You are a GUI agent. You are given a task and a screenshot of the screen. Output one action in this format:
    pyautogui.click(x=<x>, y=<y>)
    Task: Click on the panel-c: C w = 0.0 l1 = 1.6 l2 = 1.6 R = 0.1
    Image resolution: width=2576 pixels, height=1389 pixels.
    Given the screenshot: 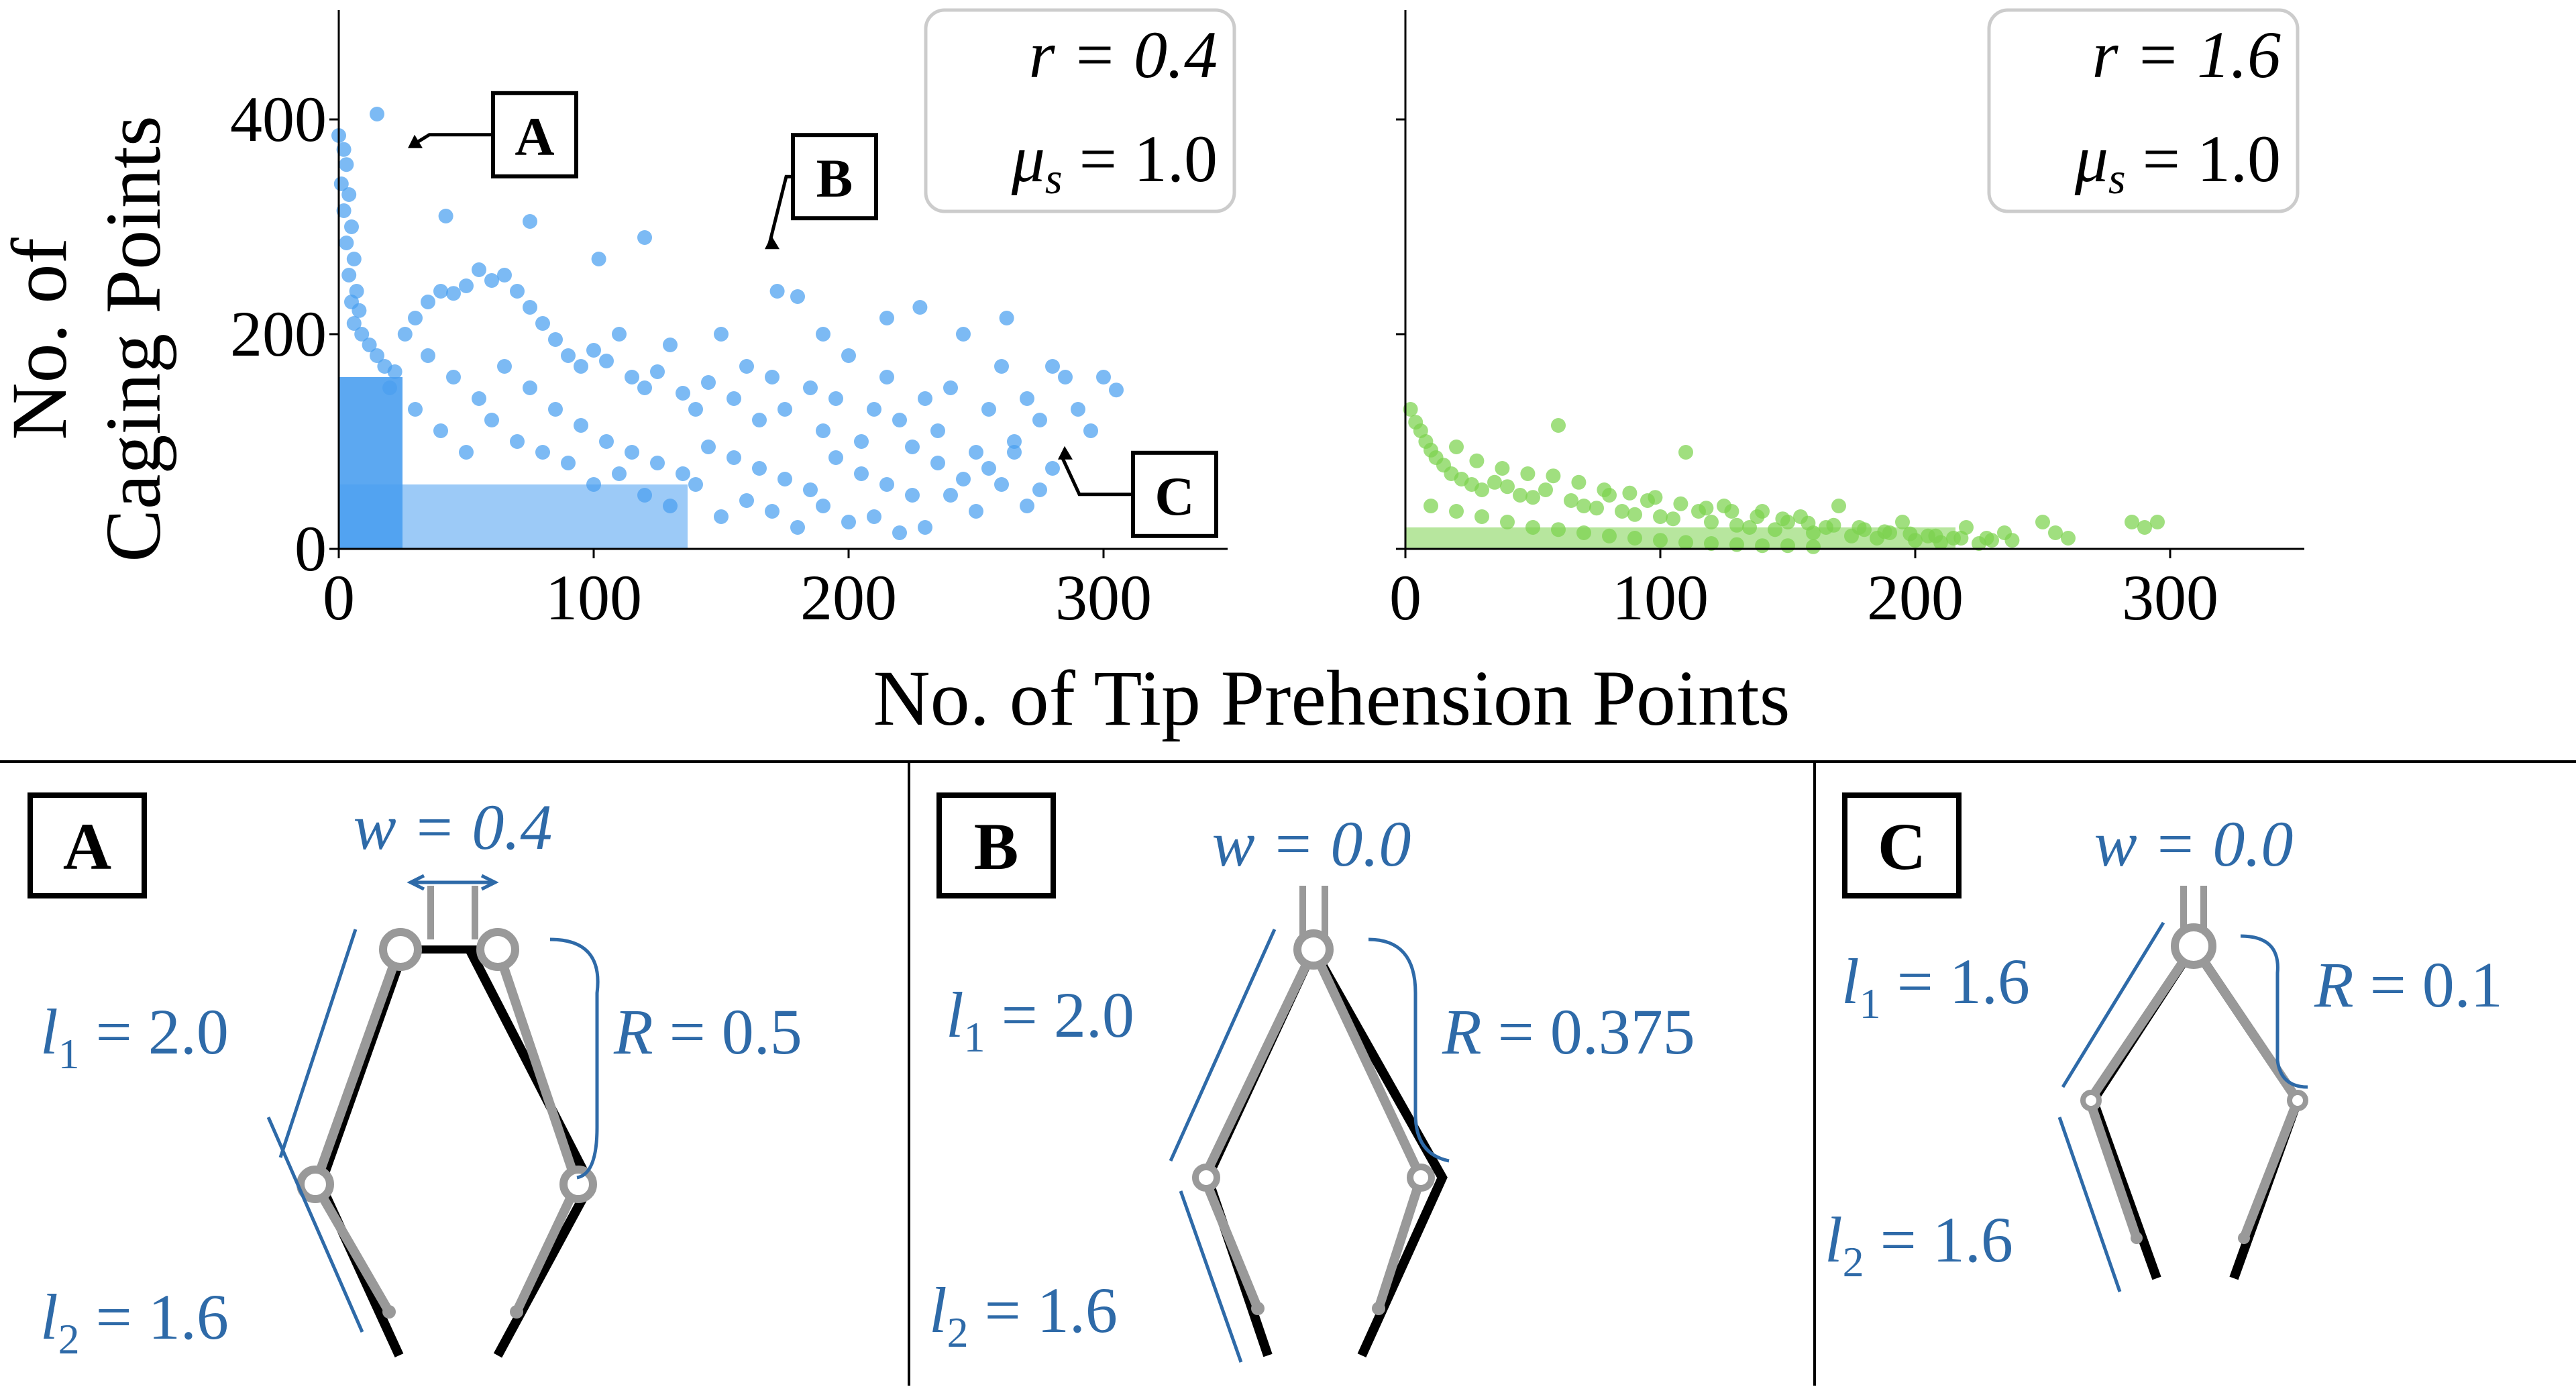 What is the action you would take?
    pyautogui.click(x=2164, y=1042)
    